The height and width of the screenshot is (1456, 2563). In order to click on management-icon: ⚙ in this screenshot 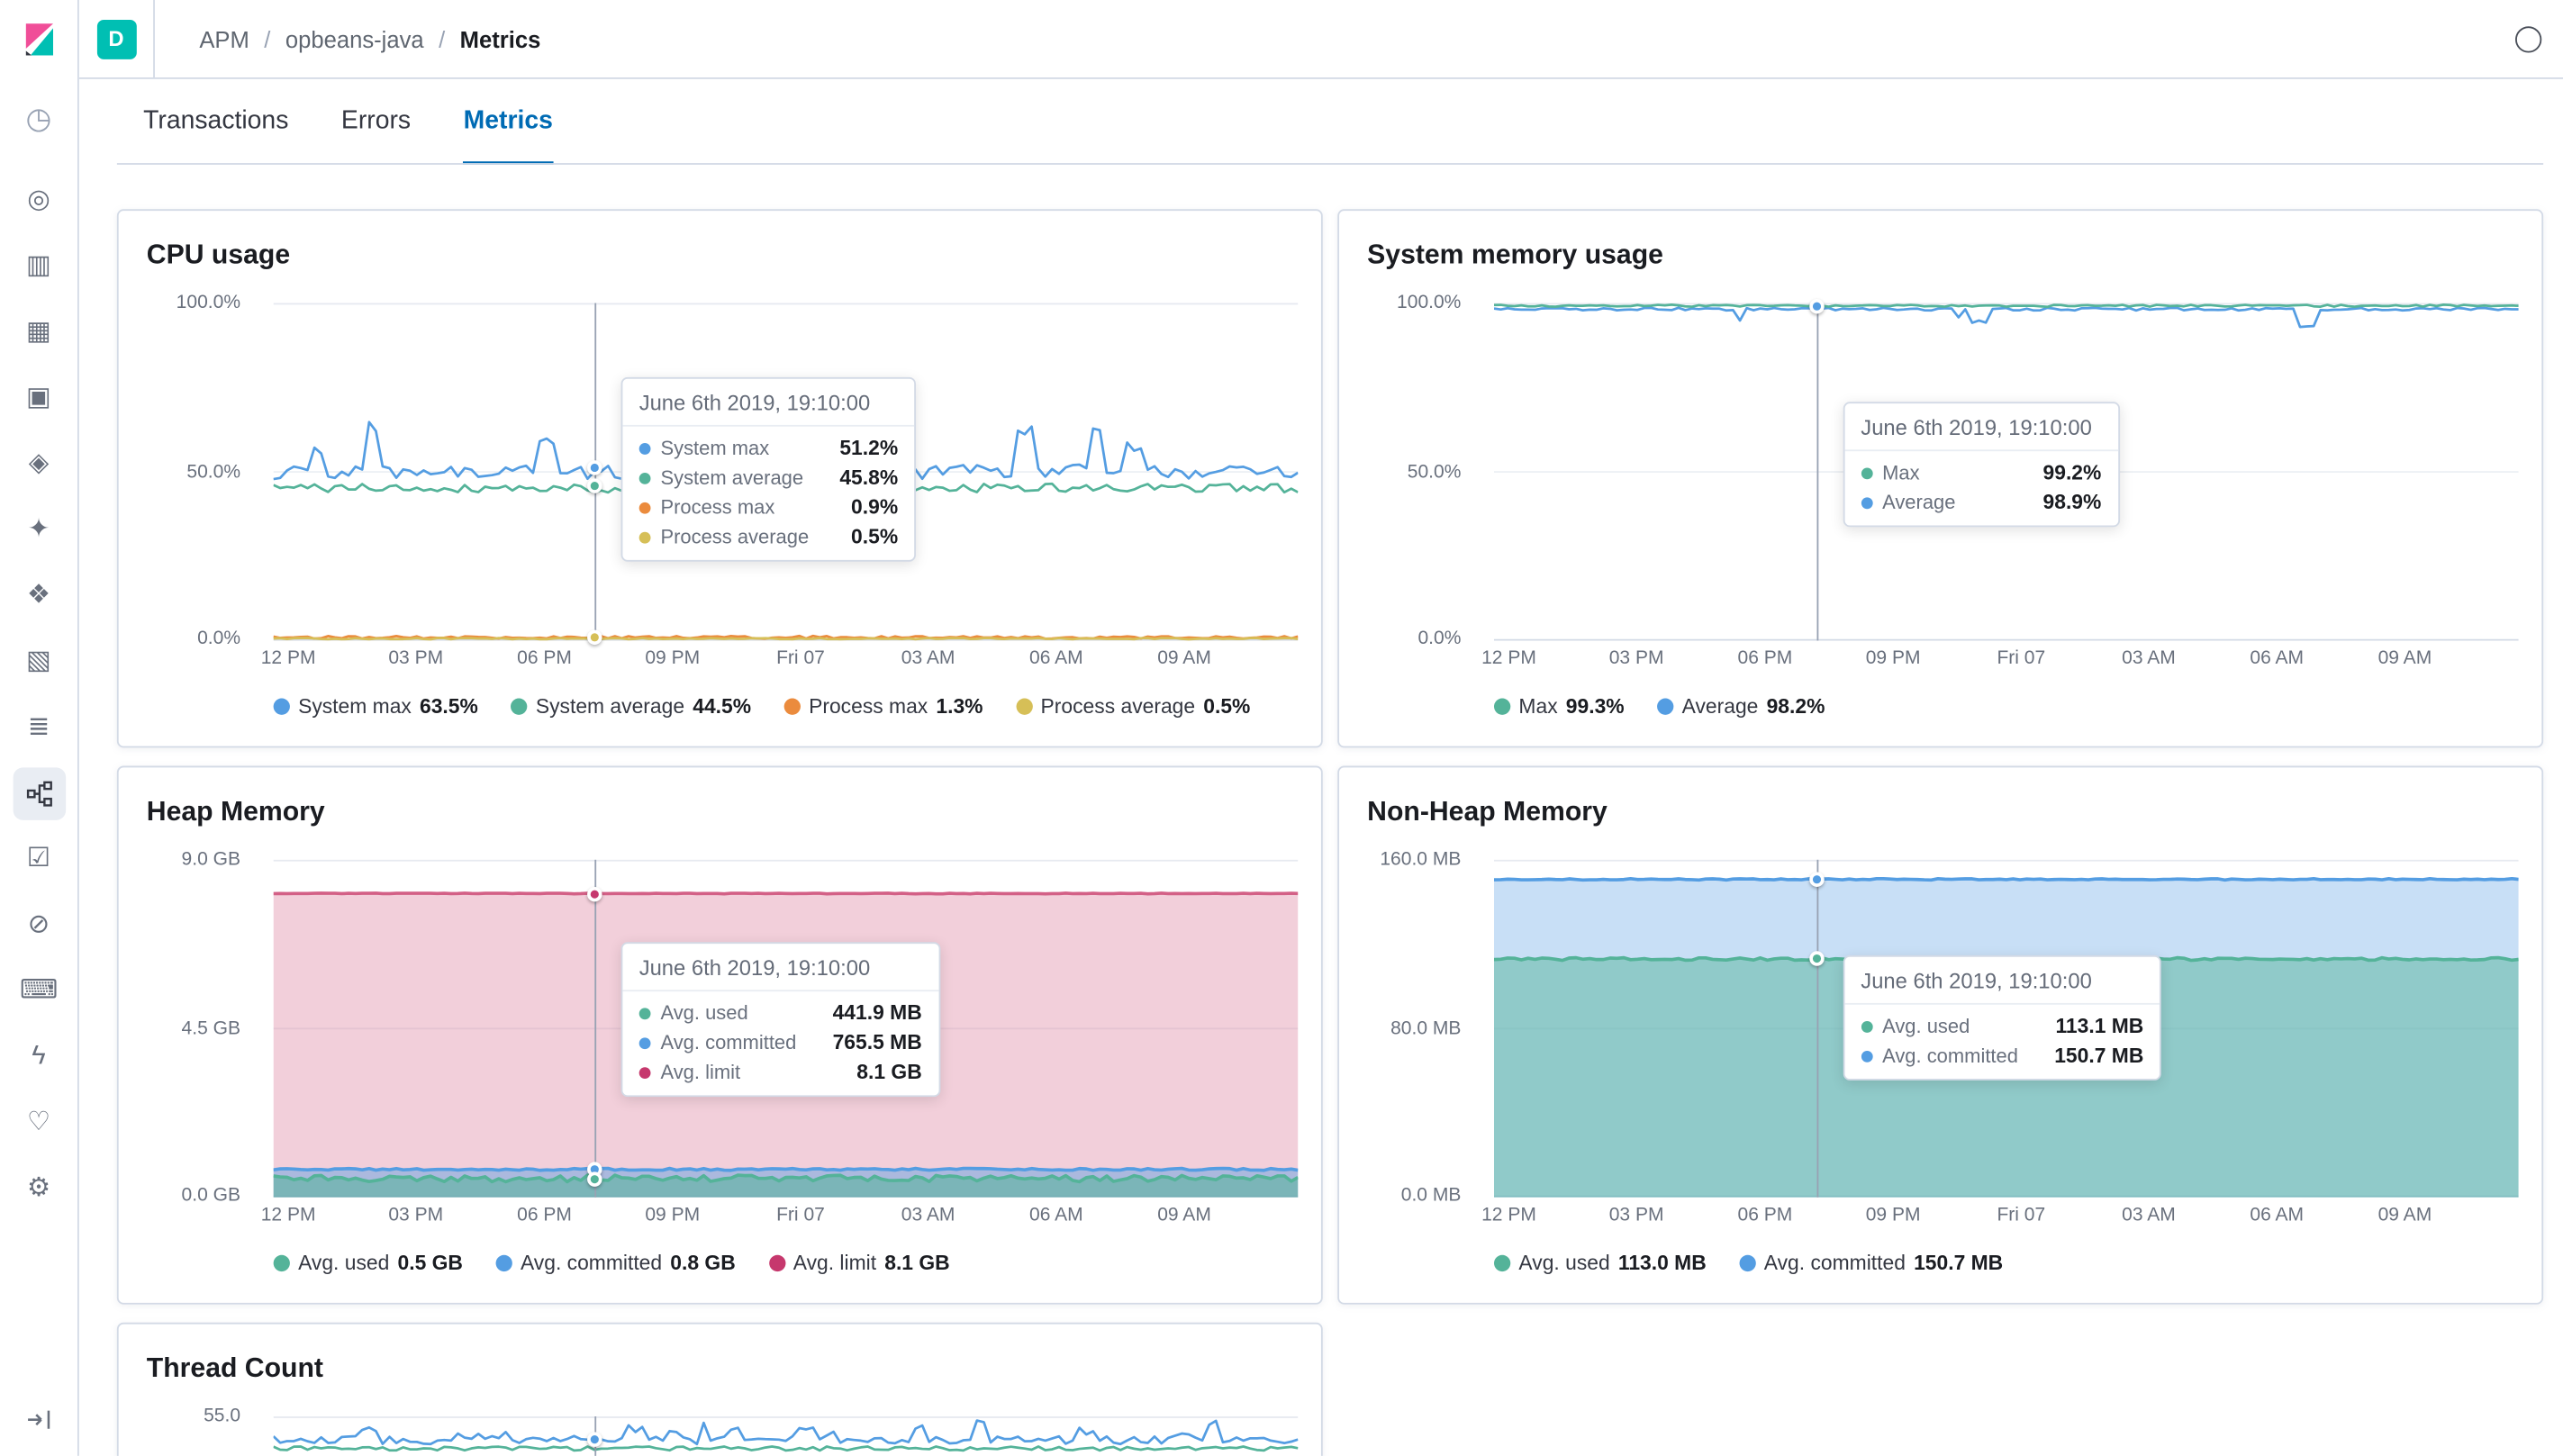, I will do `click(38, 1188)`.